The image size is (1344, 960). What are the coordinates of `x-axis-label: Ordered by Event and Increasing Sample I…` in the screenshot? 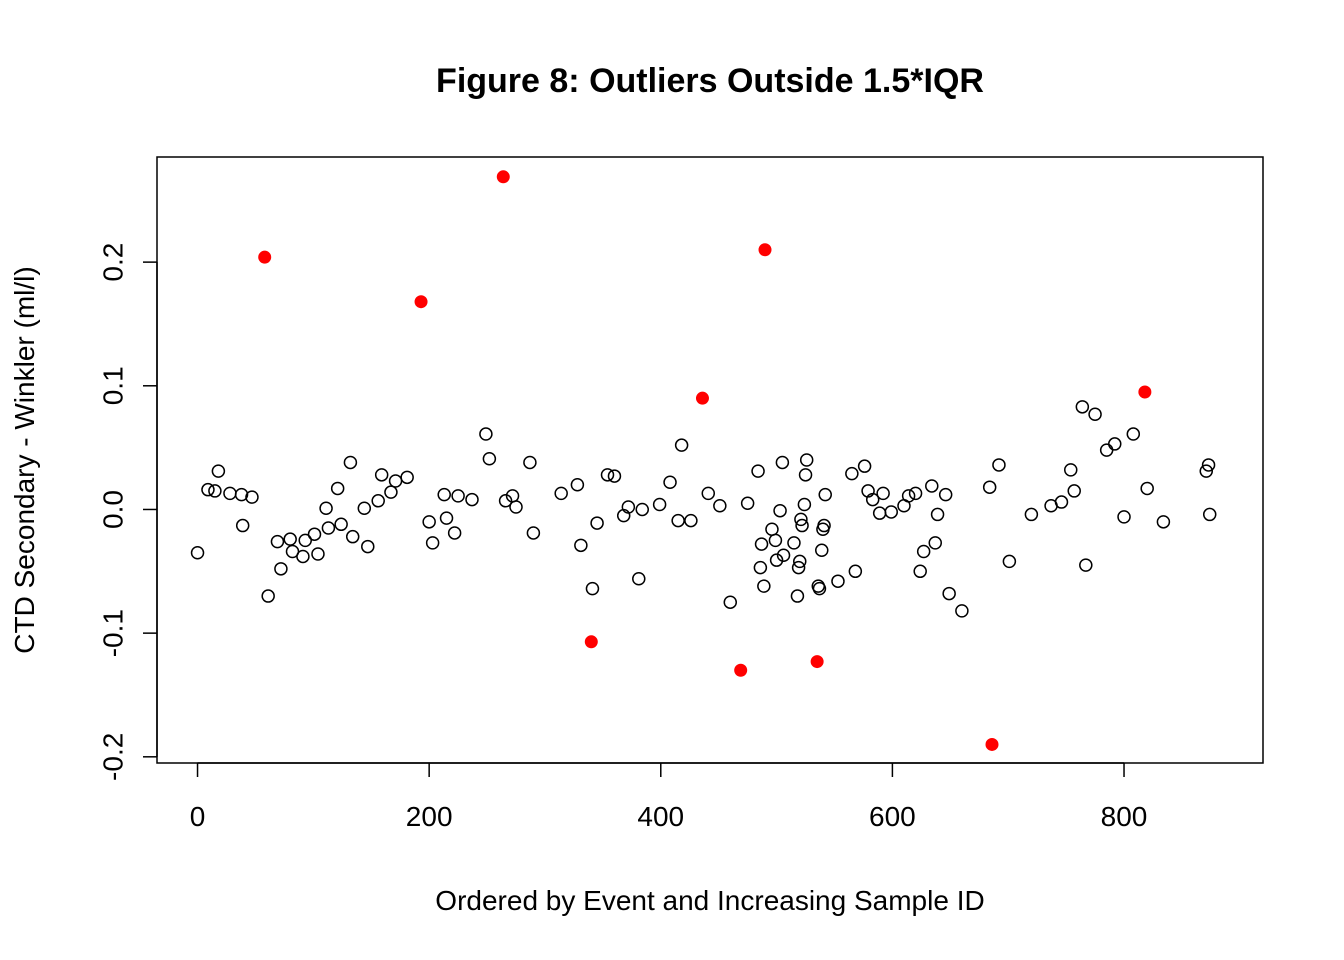 It's located at (709, 900).